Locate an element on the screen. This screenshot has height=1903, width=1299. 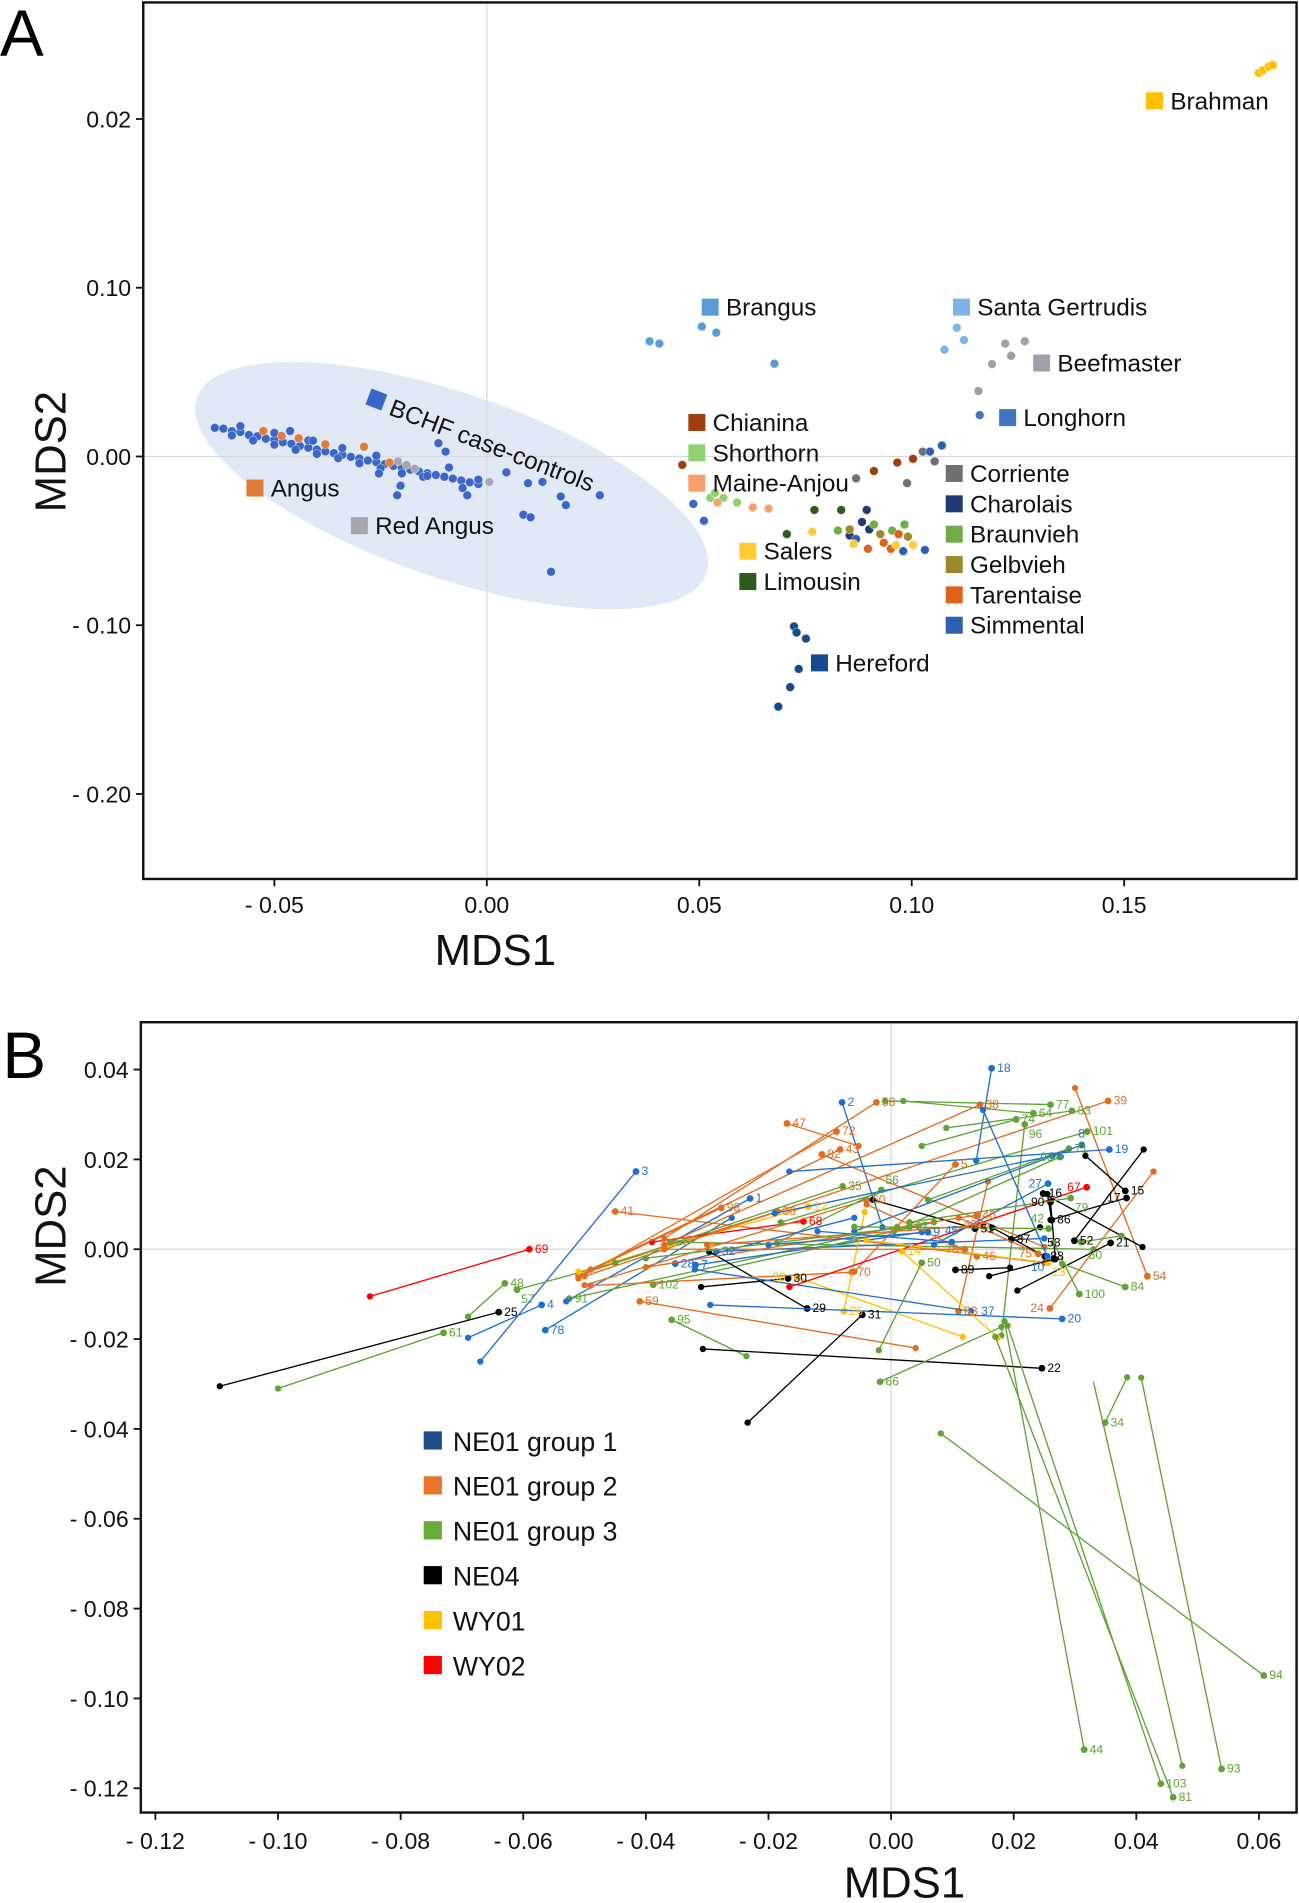
point-gelbvieh is located at coordinates (849, 529).